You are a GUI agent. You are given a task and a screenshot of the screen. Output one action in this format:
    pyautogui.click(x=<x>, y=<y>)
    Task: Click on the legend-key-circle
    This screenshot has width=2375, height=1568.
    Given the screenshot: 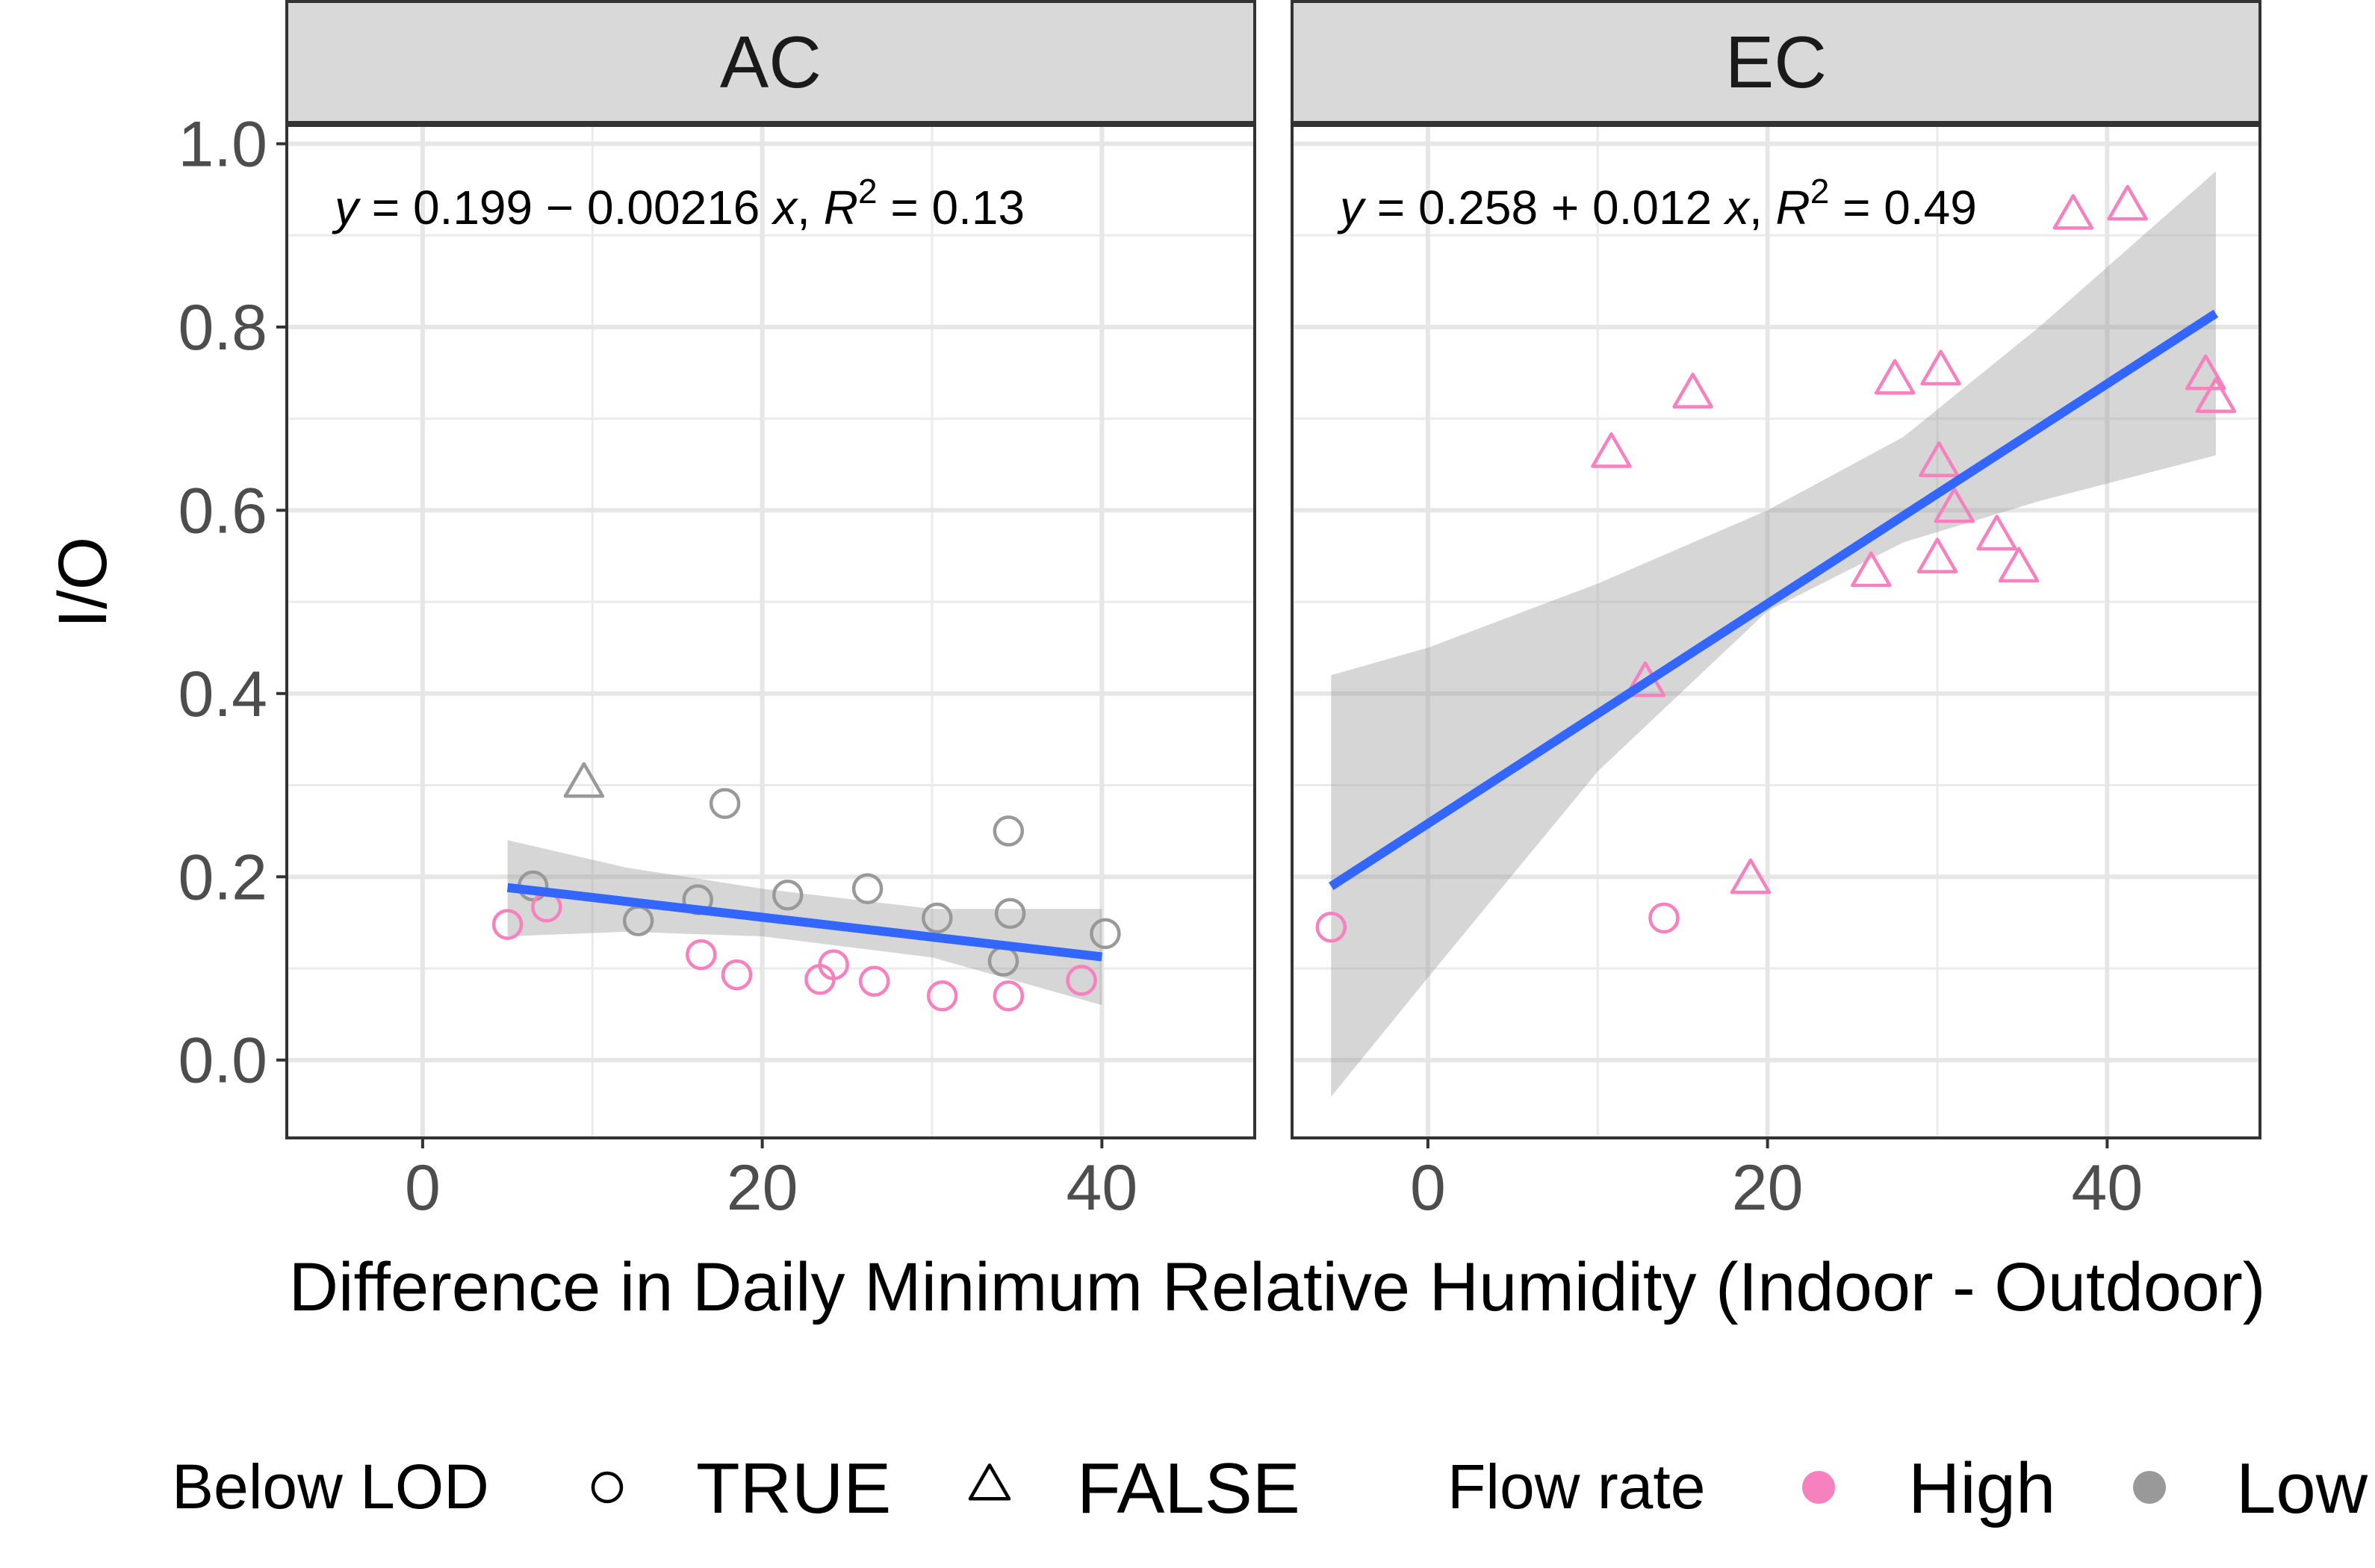 What is the action you would take?
    pyautogui.click(x=607, y=1487)
    